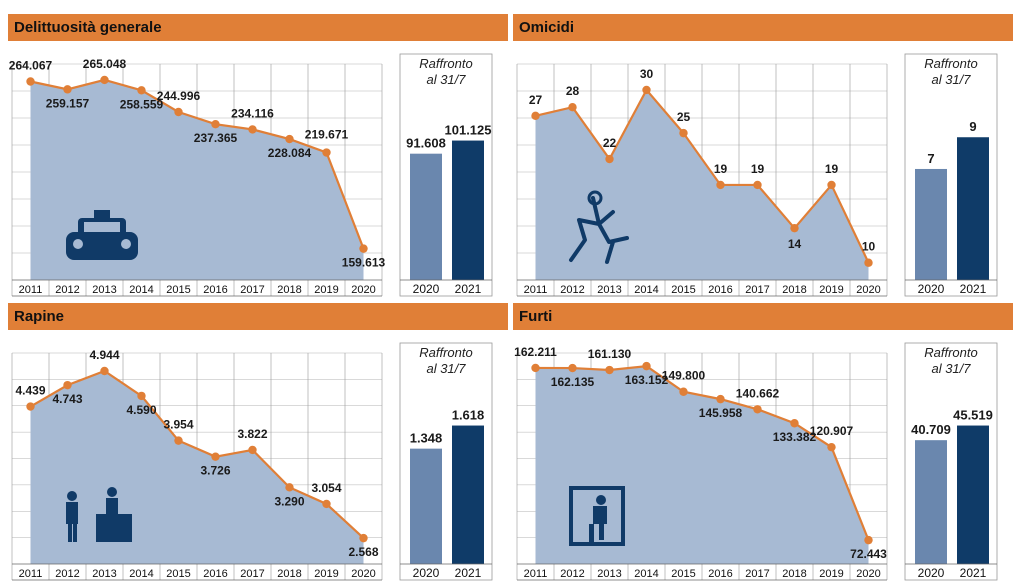  Describe the element at coordinates (684, 117) in the screenshot. I see `data-label: 25` at that location.